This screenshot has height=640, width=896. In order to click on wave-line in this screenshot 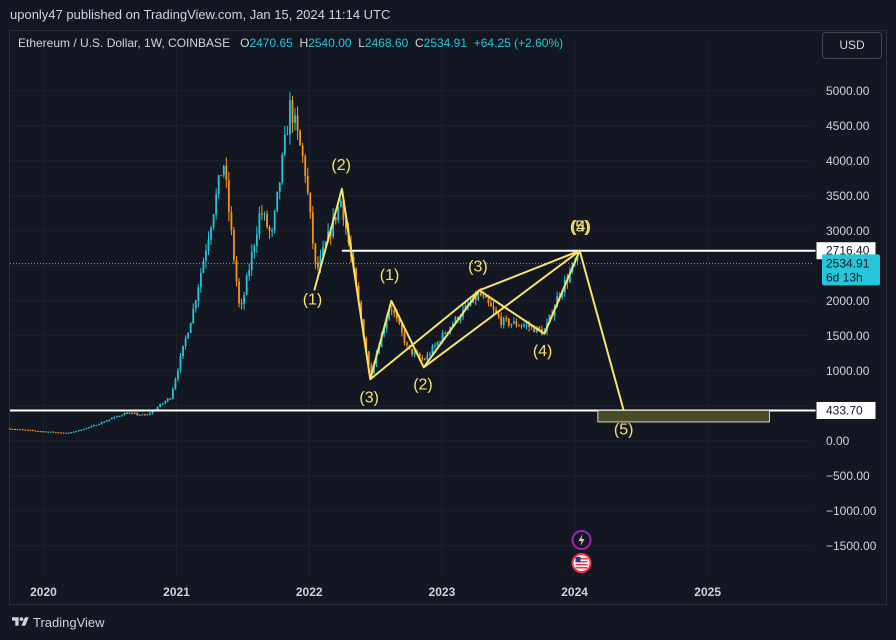, I will do `click(529, 270)`.